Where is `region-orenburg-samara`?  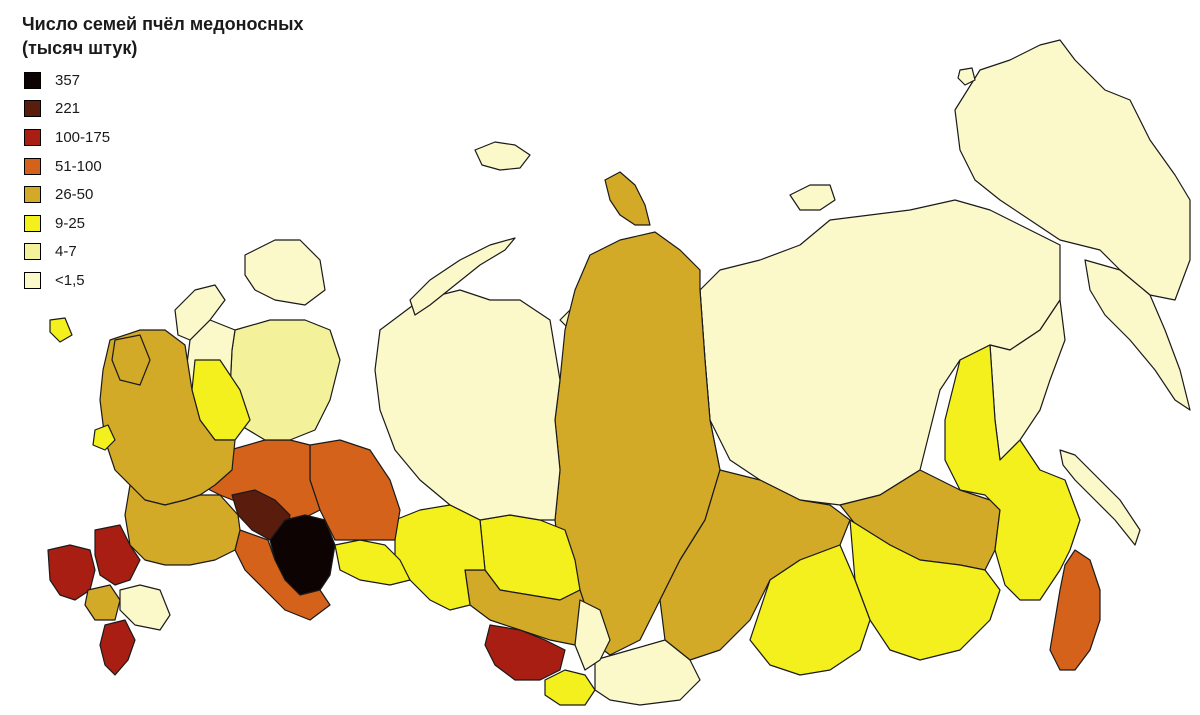 region-orenburg-samara is located at coordinates (282, 575).